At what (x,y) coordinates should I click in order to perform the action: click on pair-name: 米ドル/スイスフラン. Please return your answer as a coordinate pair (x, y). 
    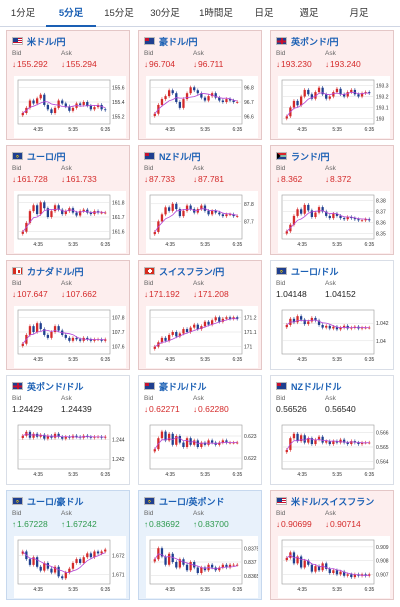
    Looking at the image, I should click on (333, 501).